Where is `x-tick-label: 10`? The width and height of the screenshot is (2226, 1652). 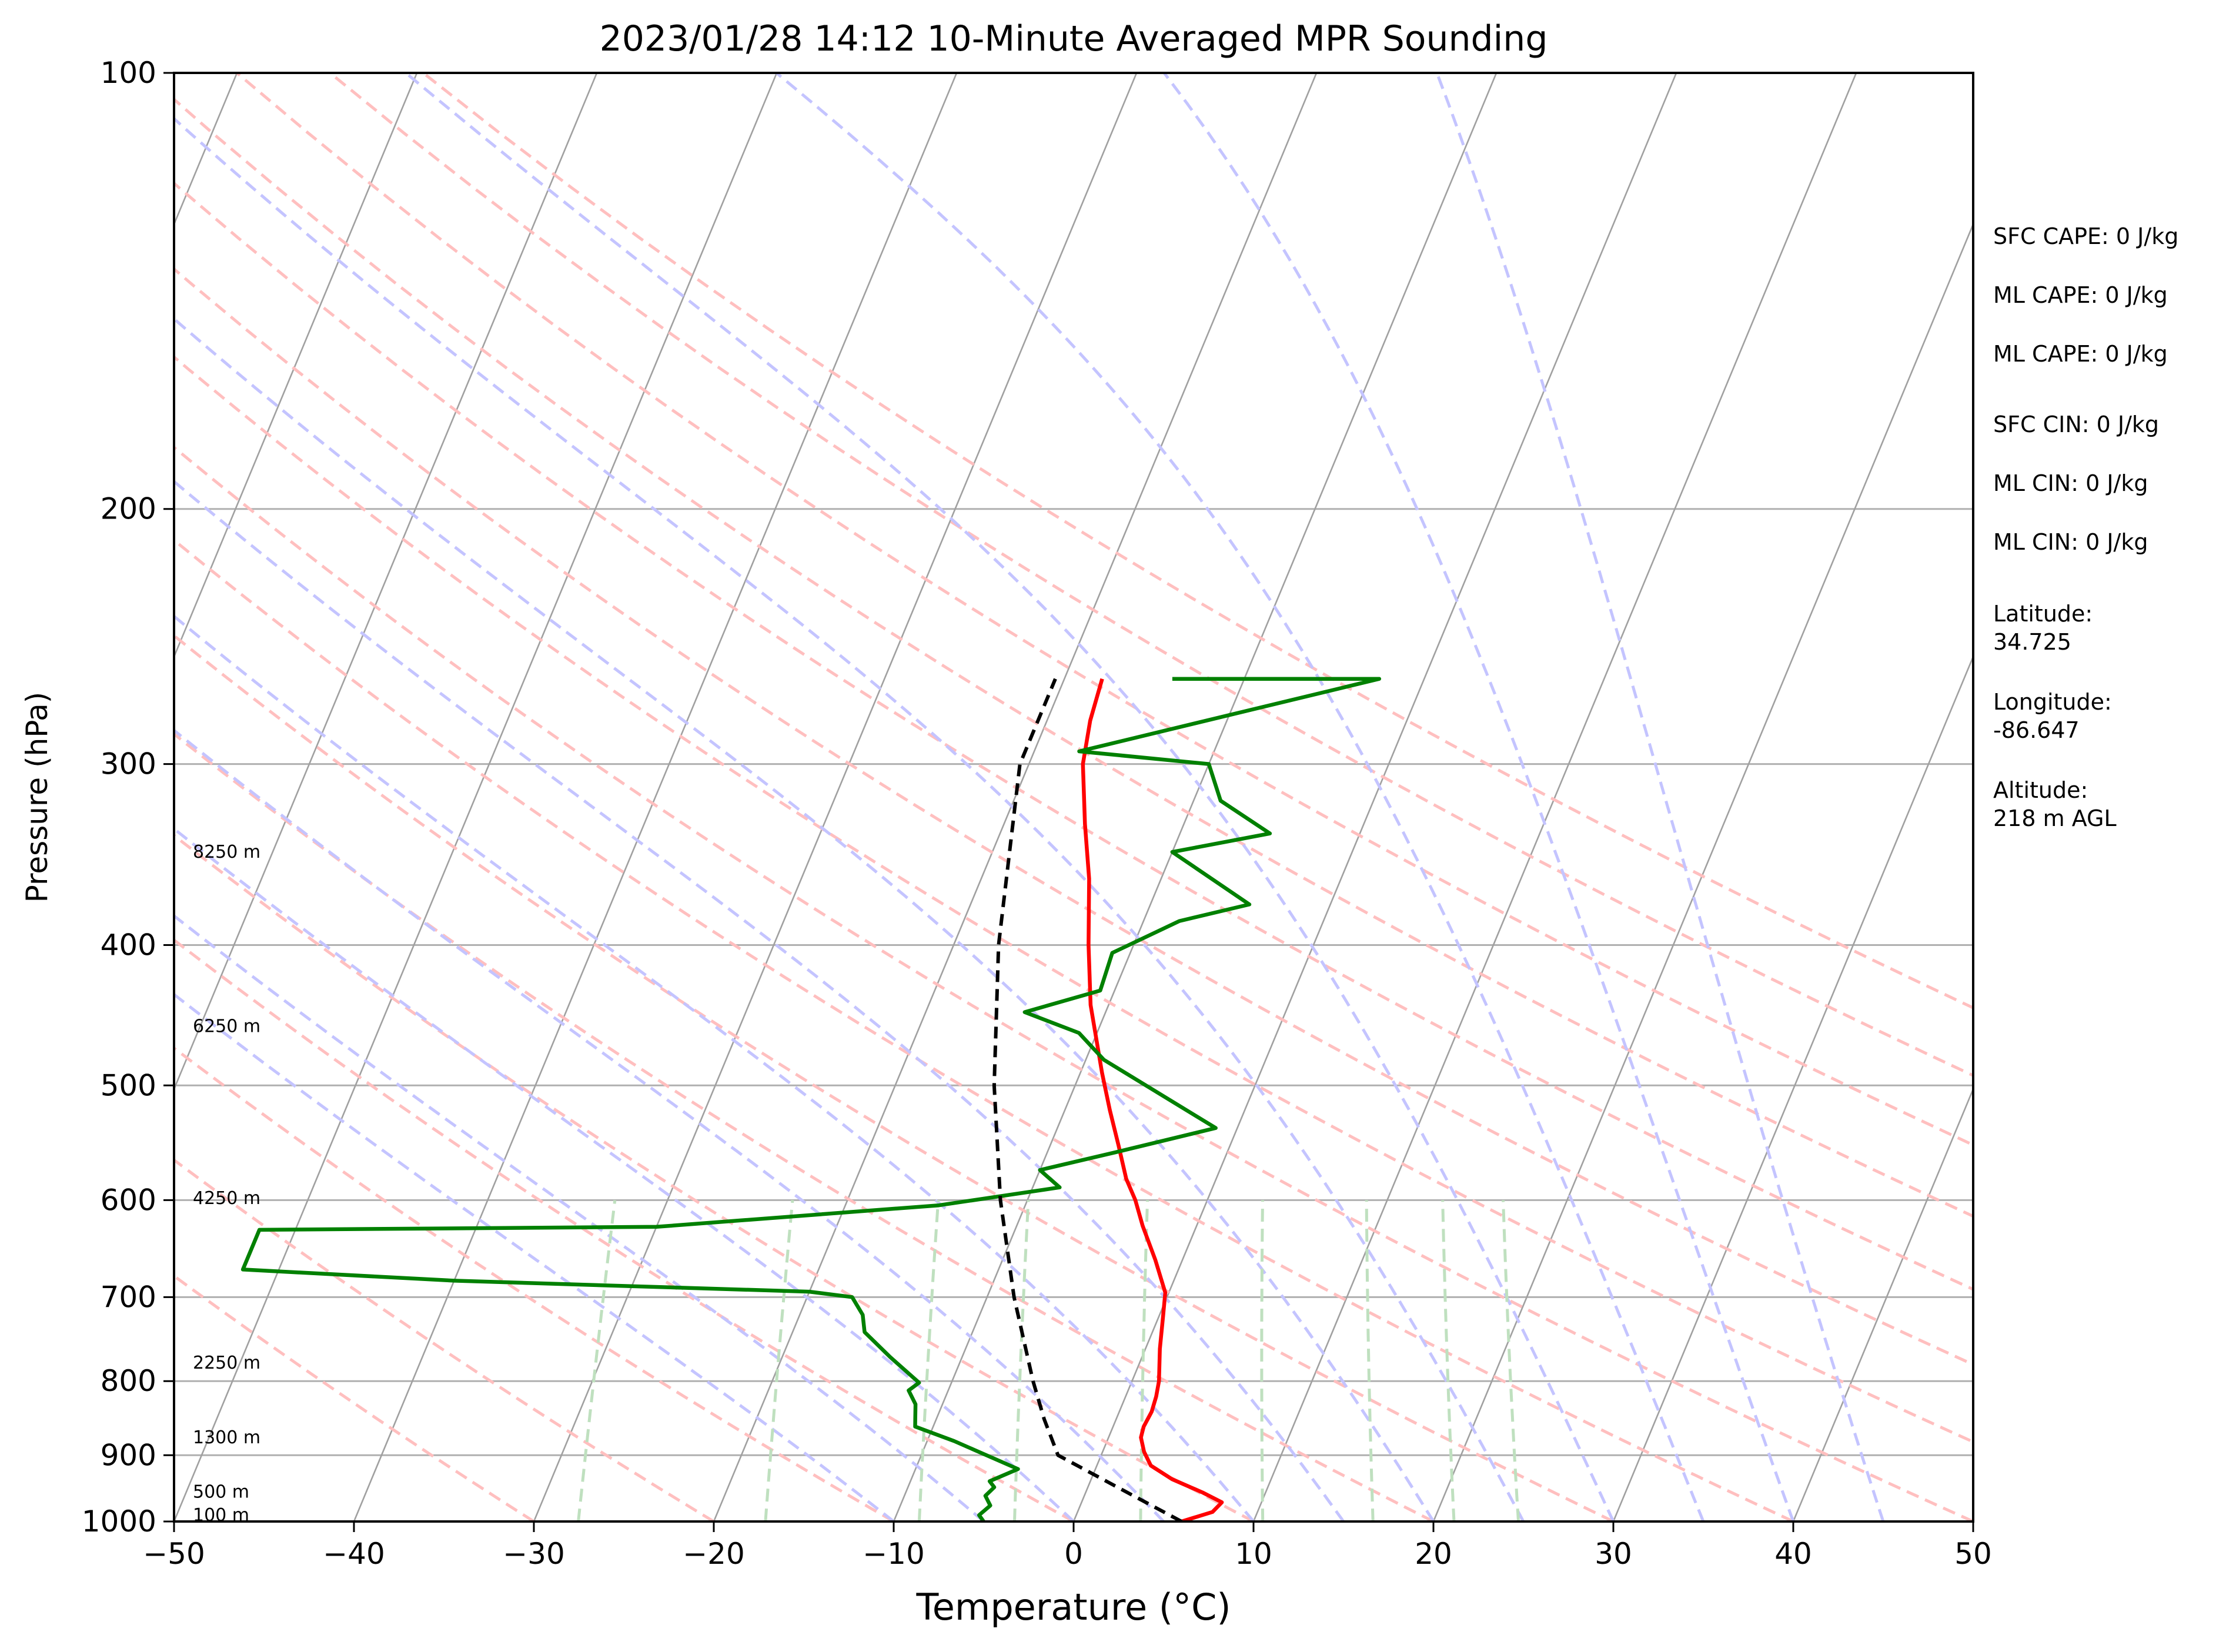 x-tick-label: 10 is located at coordinates (1253, 1554).